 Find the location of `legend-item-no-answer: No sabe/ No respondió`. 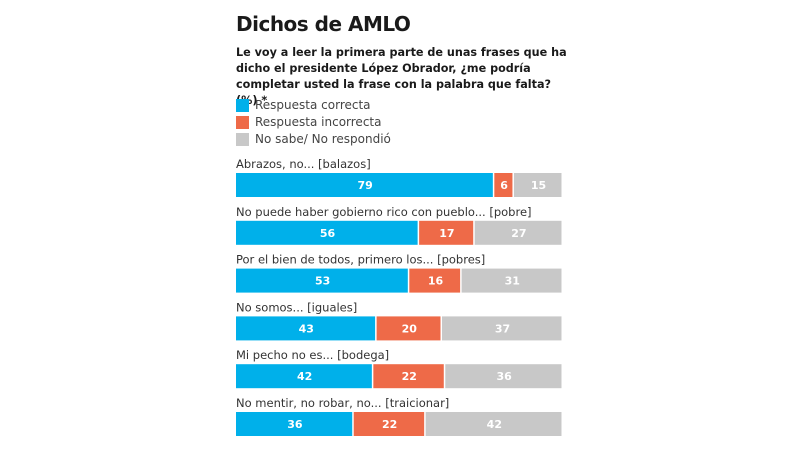

legend-item-no-answer: No sabe/ No respondió is located at coordinates (313, 139).